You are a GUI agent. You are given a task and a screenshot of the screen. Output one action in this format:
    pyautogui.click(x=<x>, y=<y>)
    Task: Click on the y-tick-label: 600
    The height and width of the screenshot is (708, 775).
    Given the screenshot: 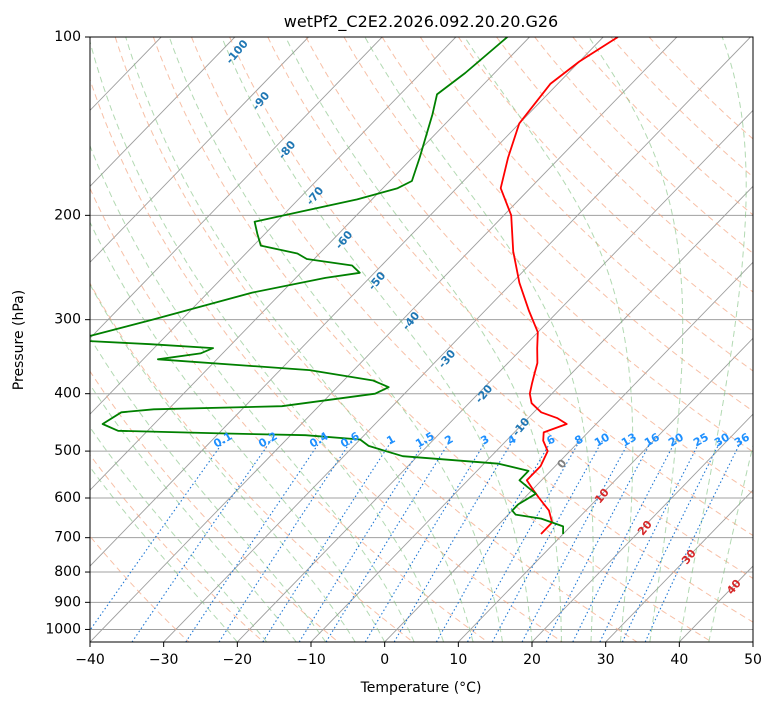 What is the action you would take?
    pyautogui.click(x=67, y=498)
    